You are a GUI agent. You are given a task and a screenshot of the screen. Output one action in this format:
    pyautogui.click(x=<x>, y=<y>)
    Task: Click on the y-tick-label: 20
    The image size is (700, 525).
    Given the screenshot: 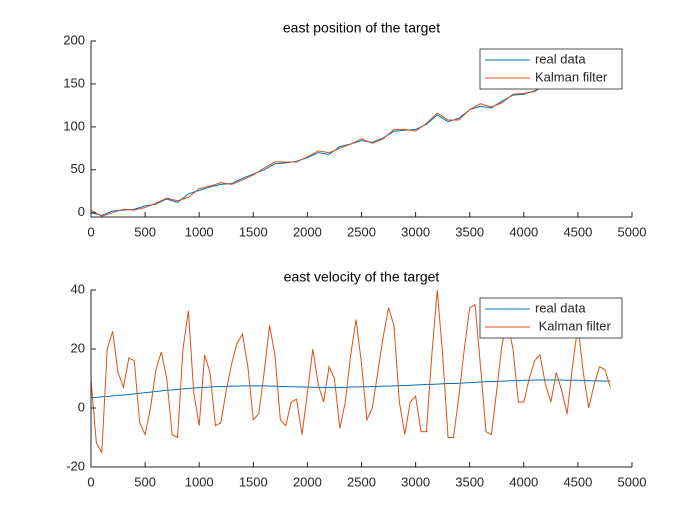 What is the action you would take?
    pyautogui.click(x=78, y=347)
    